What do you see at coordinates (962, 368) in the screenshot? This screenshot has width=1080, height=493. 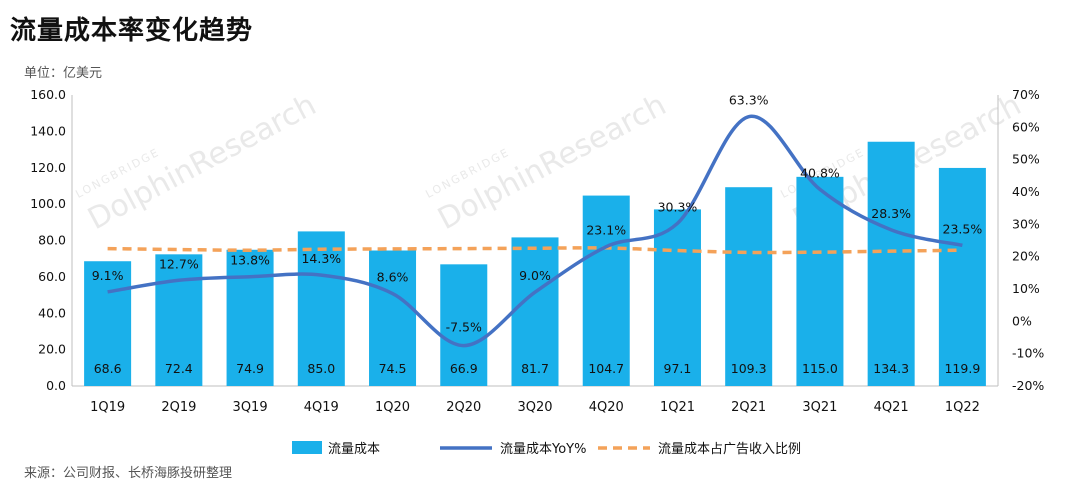 I see `bar-value-label: 119.9` at bounding box center [962, 368].